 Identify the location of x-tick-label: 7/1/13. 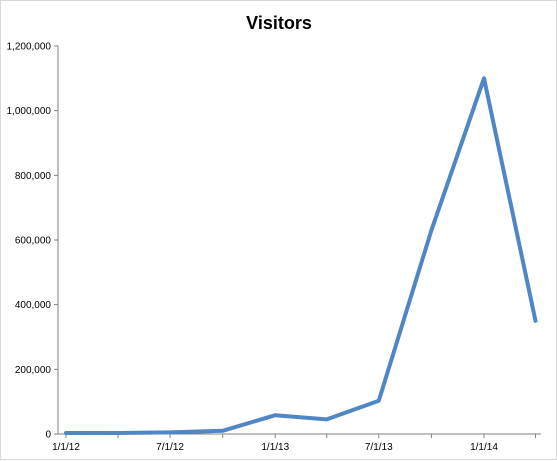
(379, 447).